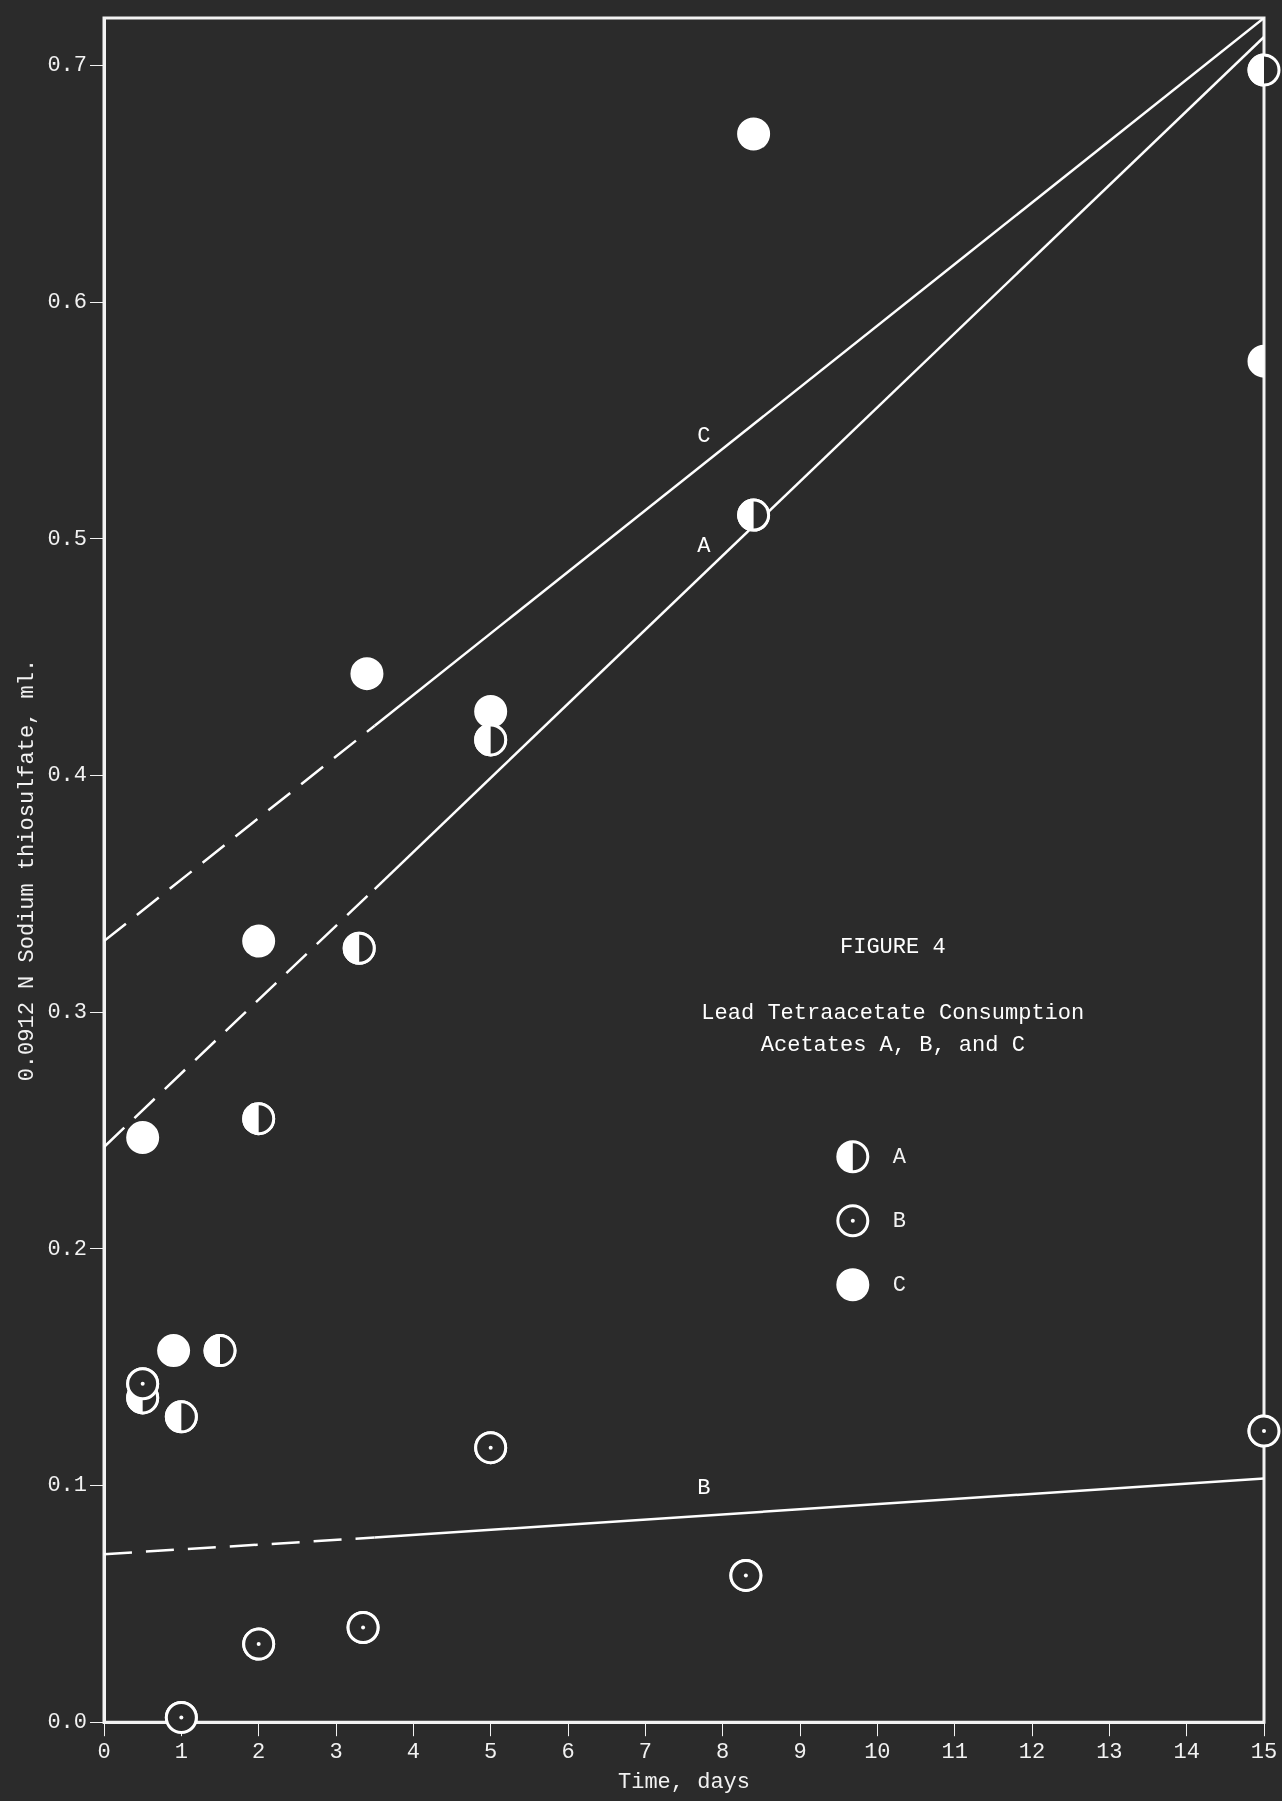 The width and height of the screenshot is (1282, 1801). What do you see at coordinates (1109, 1753) in the screenshot?
I see `x-tick-label: 13` at bounding box center [1109, 1753].